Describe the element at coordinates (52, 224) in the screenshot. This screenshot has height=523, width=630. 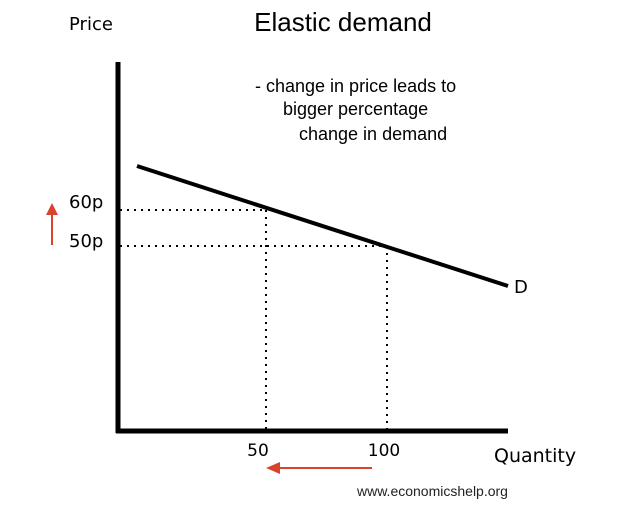
I see `up-arrow-icon` at that location.